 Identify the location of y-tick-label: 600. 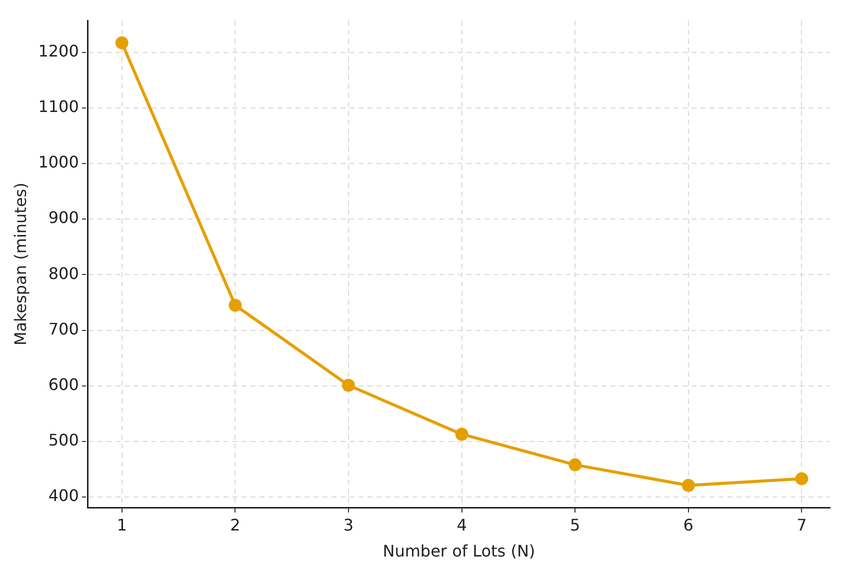
(63, 384).